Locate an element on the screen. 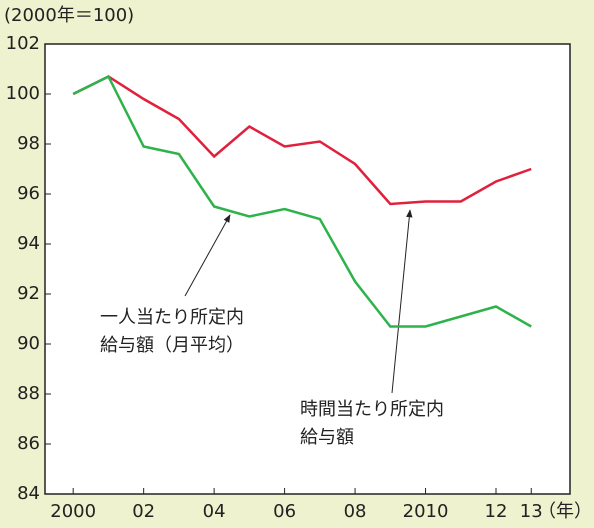 The image size is (594, 528). y-tick-label: 94 is located at coordinates (28, 243).